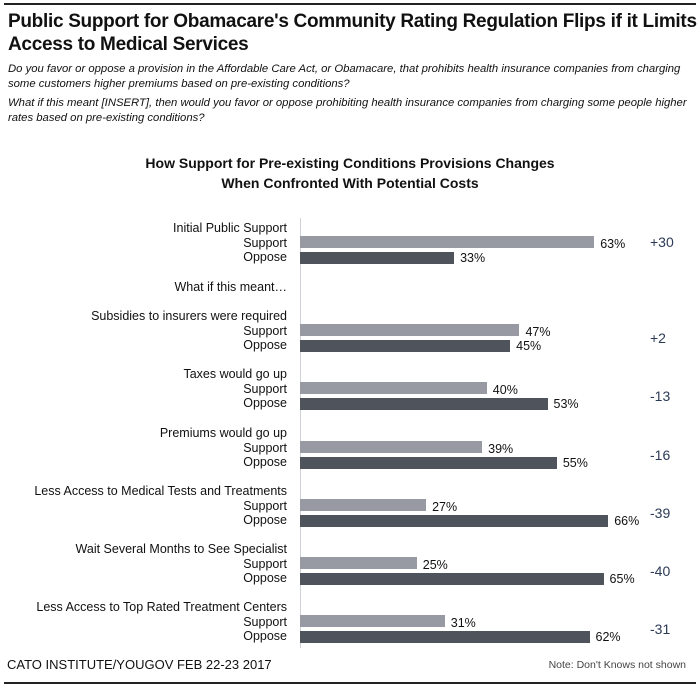  Describe the element at coordinates (660, 455) in the screenshot. I see `net-difference-label: -16` at that location.